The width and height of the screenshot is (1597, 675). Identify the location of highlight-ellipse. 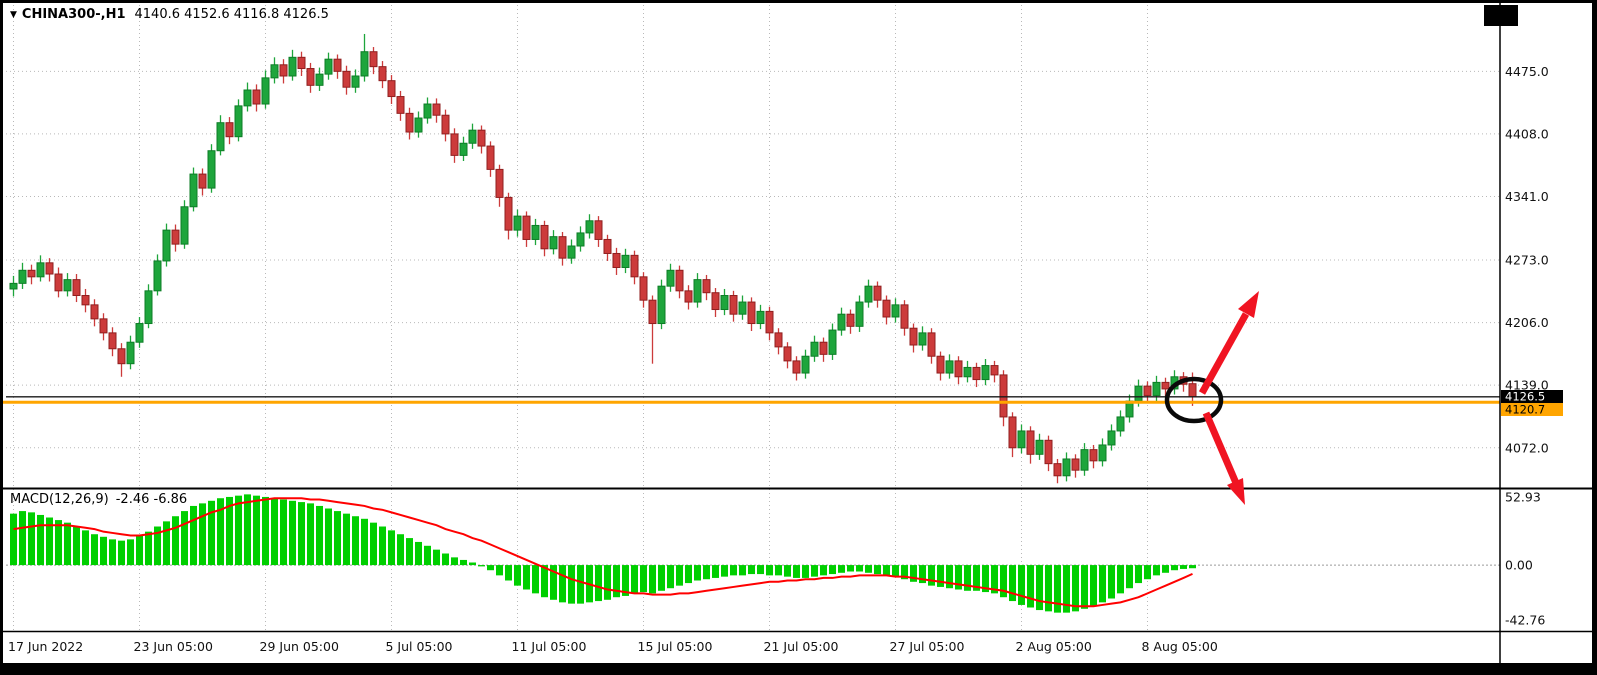
(1194, 400).